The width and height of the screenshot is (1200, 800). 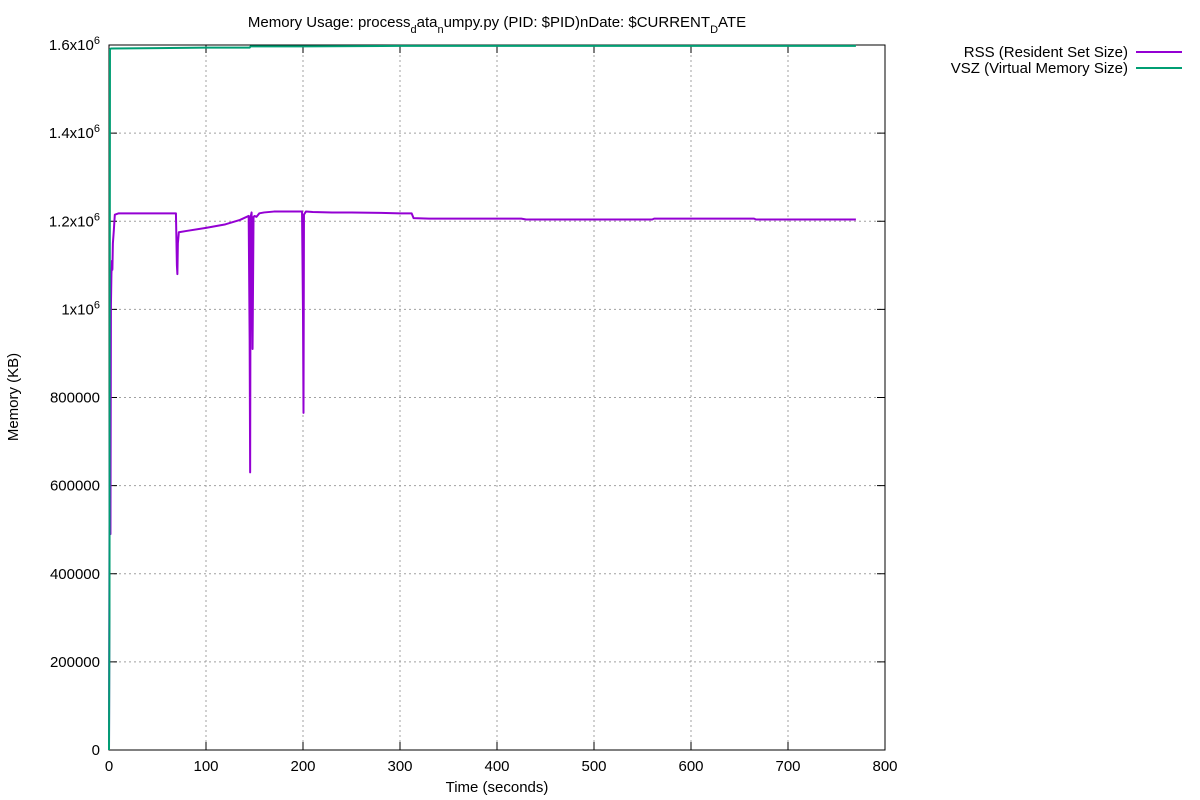 What do you see at coordinates (593, 766) in the screenshot?
I see `x-tick-label: 500` at bounding box center [593, 766].